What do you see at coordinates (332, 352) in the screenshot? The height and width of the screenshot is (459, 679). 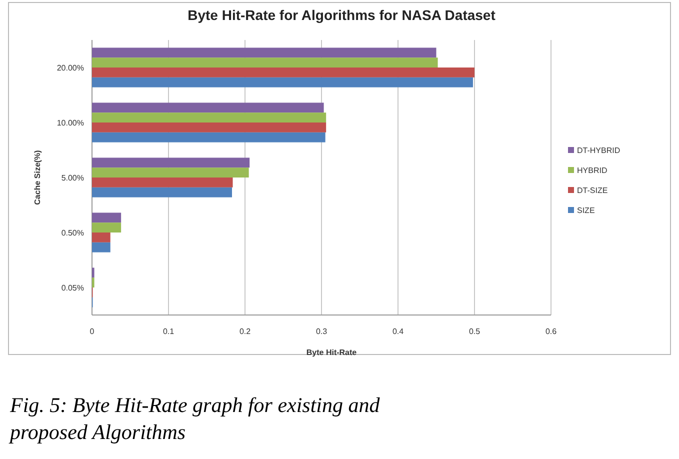 I see `x-axis-title: Byte Hit-Rate` at bounding box center [332, 352].